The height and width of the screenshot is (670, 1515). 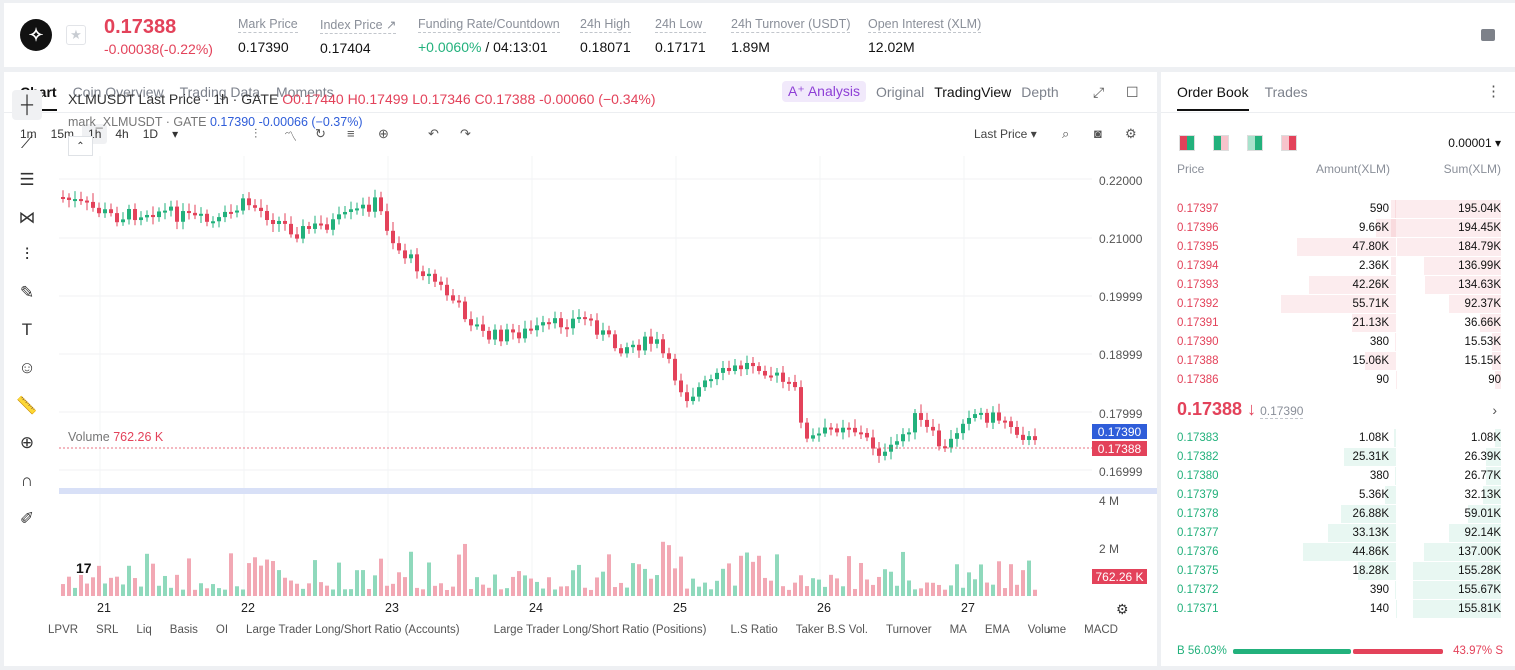 What do you see at coordinates (1338, 228) in the screenshot?
I see `orderbook-row: 0.17396 9.66K 194.45K` at bounding box center [1338, 228].